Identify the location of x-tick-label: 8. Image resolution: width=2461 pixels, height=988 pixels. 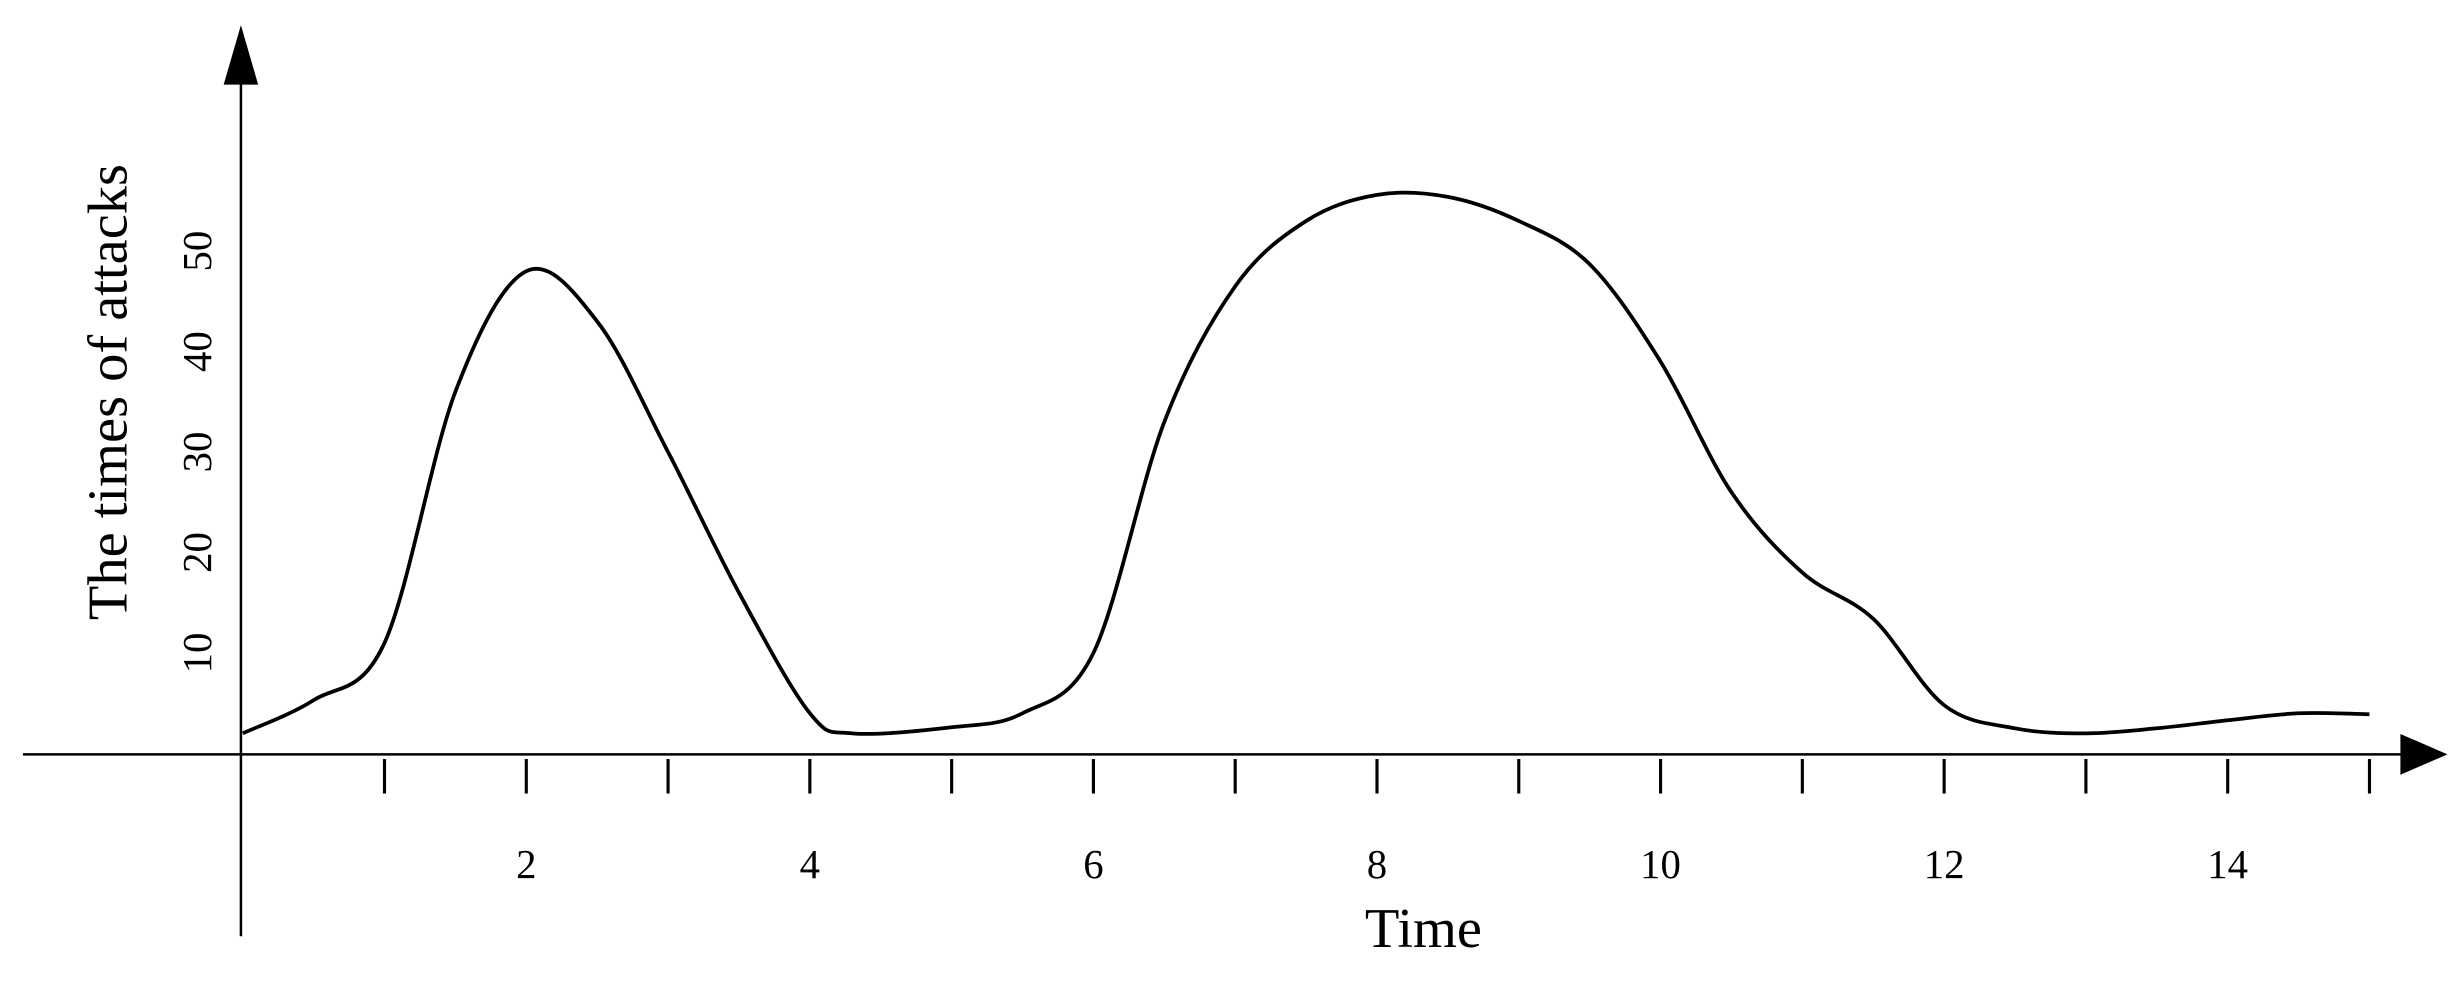
(1377, 864).